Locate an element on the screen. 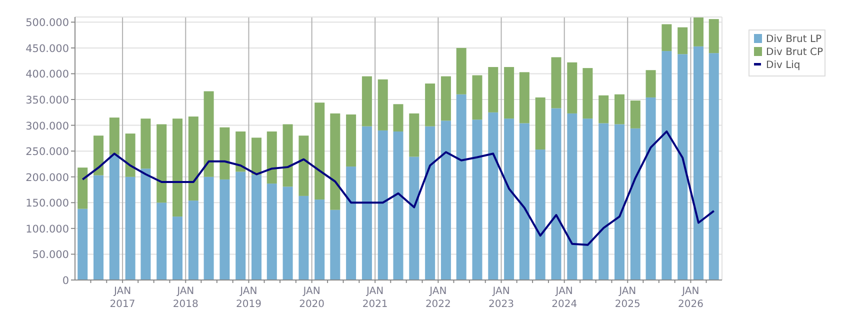  y-tick-label: 200.000 is located at coordinates (47, 178).